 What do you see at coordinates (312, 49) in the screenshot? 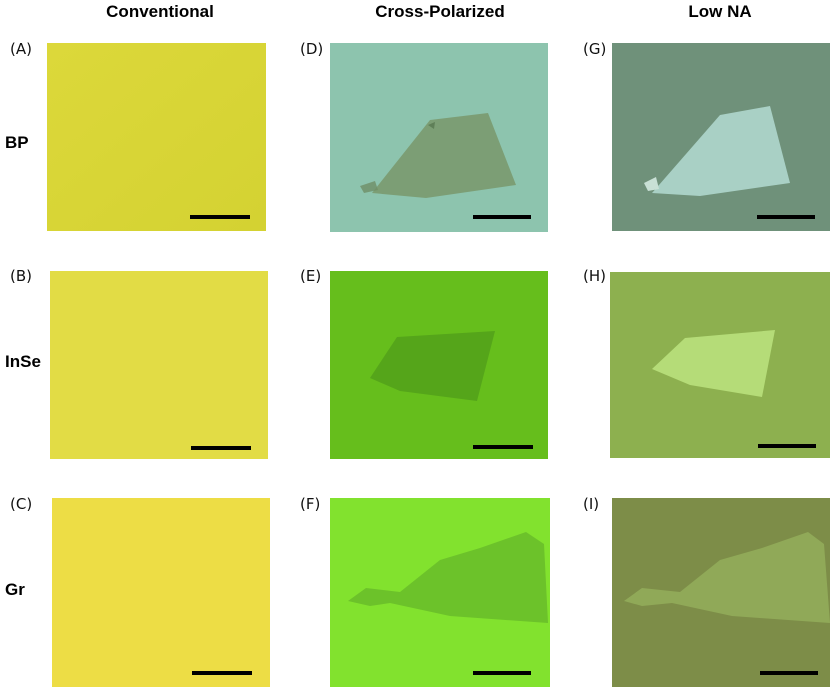
I see `panel-label-d: (D)` at bounding box center [312, 49].